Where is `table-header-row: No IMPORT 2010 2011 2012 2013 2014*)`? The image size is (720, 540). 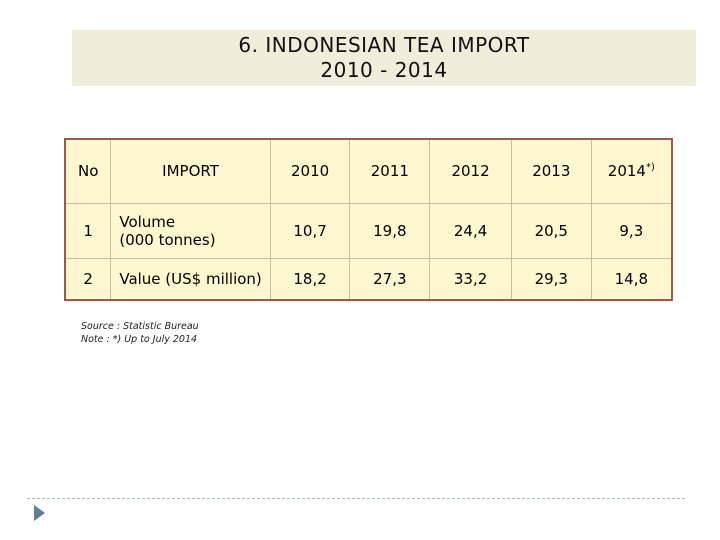
table-header-row: No IMPORT 2010 2011 2012 2013 2014*) is located at coordinates (368, 171).